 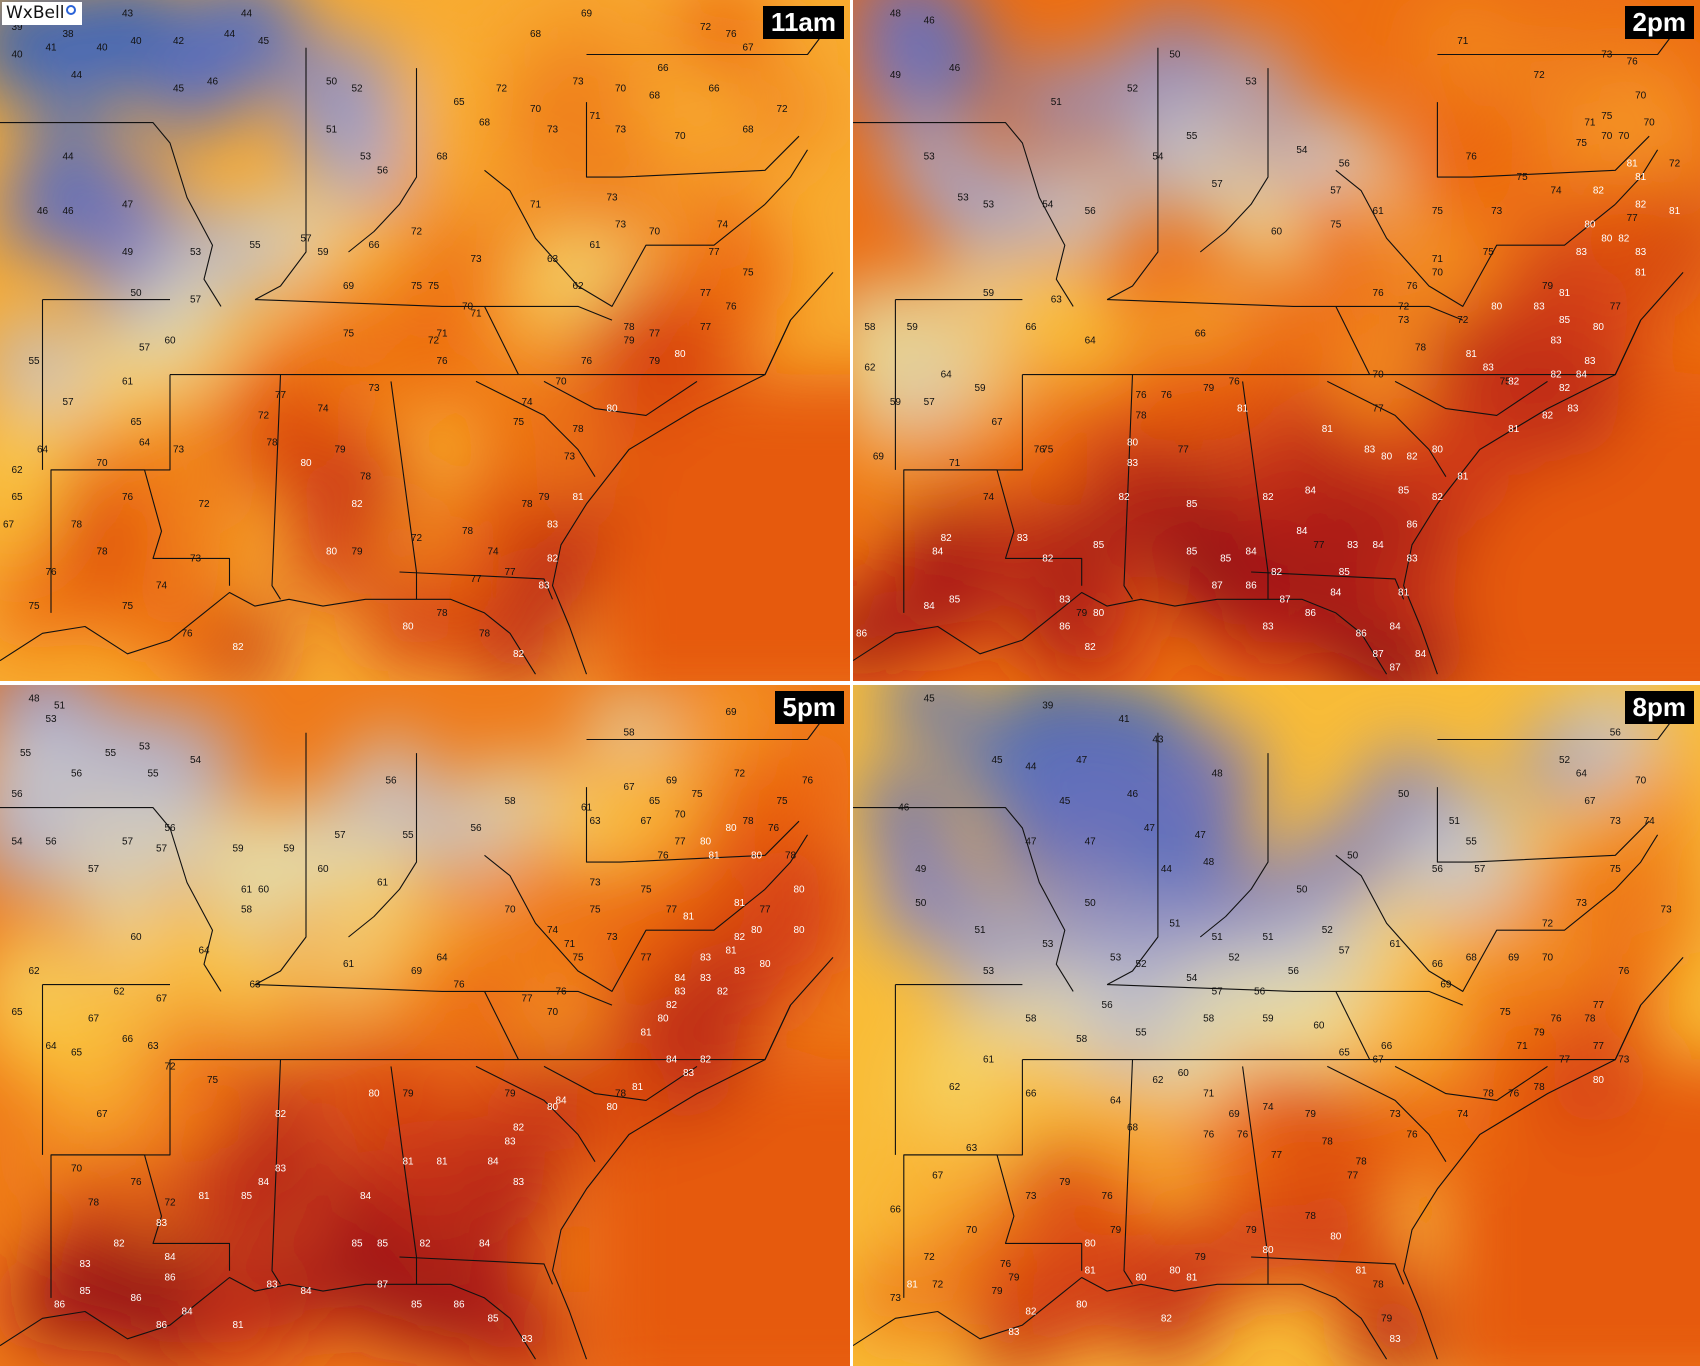 What do you see at coordinates (1218, 586) in the screenshot?
I see `temp-label: 87` at bounding box center [1218, 586].